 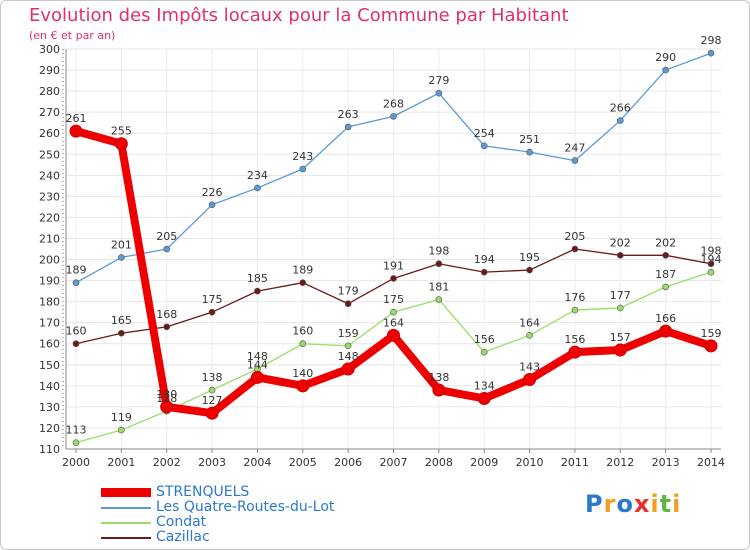 I want to click on data-label: 130, so click(x=166, y=394).